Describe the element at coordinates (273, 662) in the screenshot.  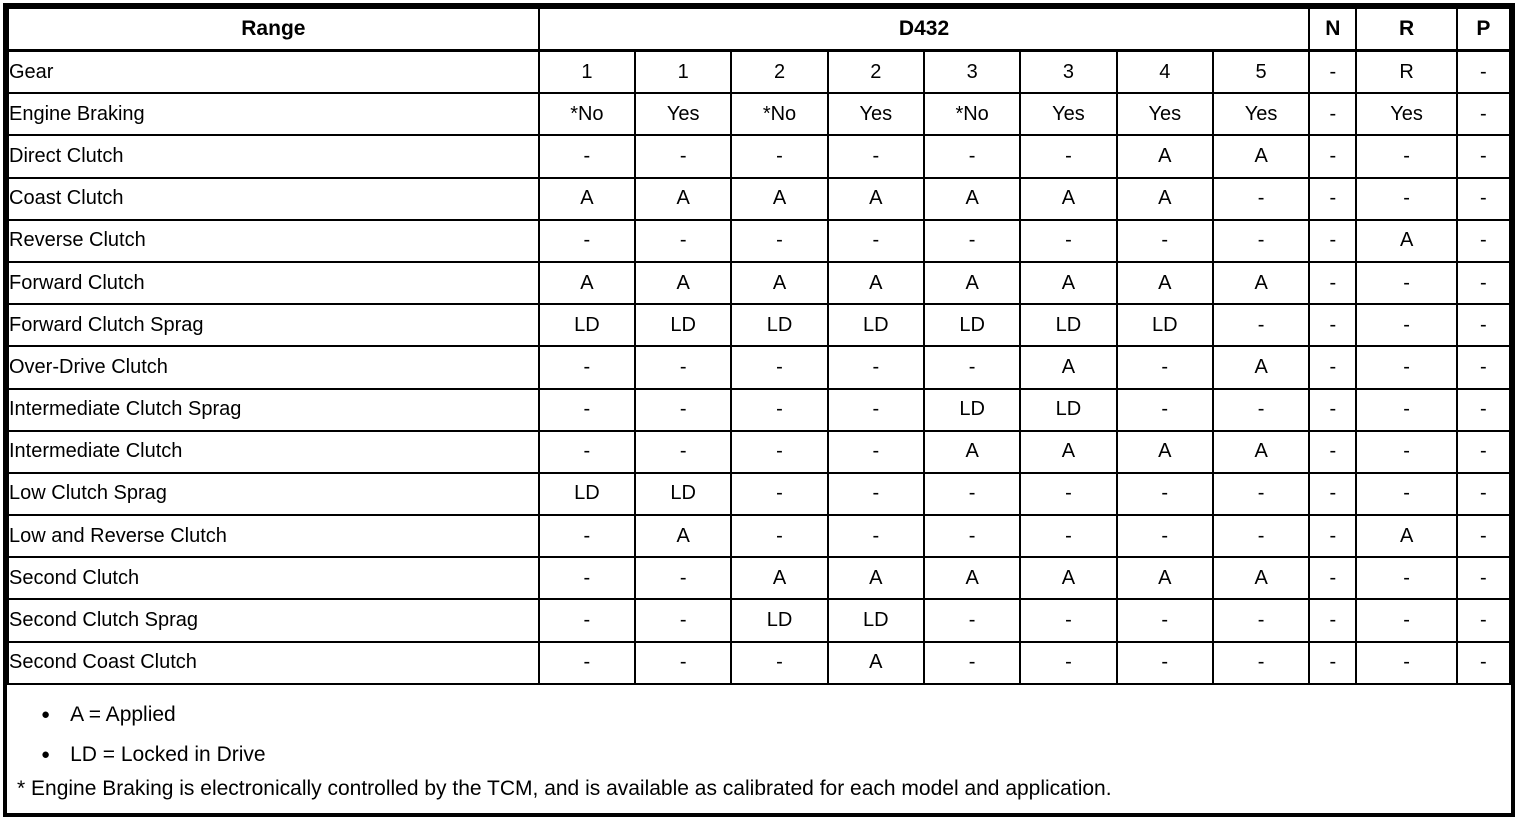
I see `row-label: Second Coast Clutch` at that location.